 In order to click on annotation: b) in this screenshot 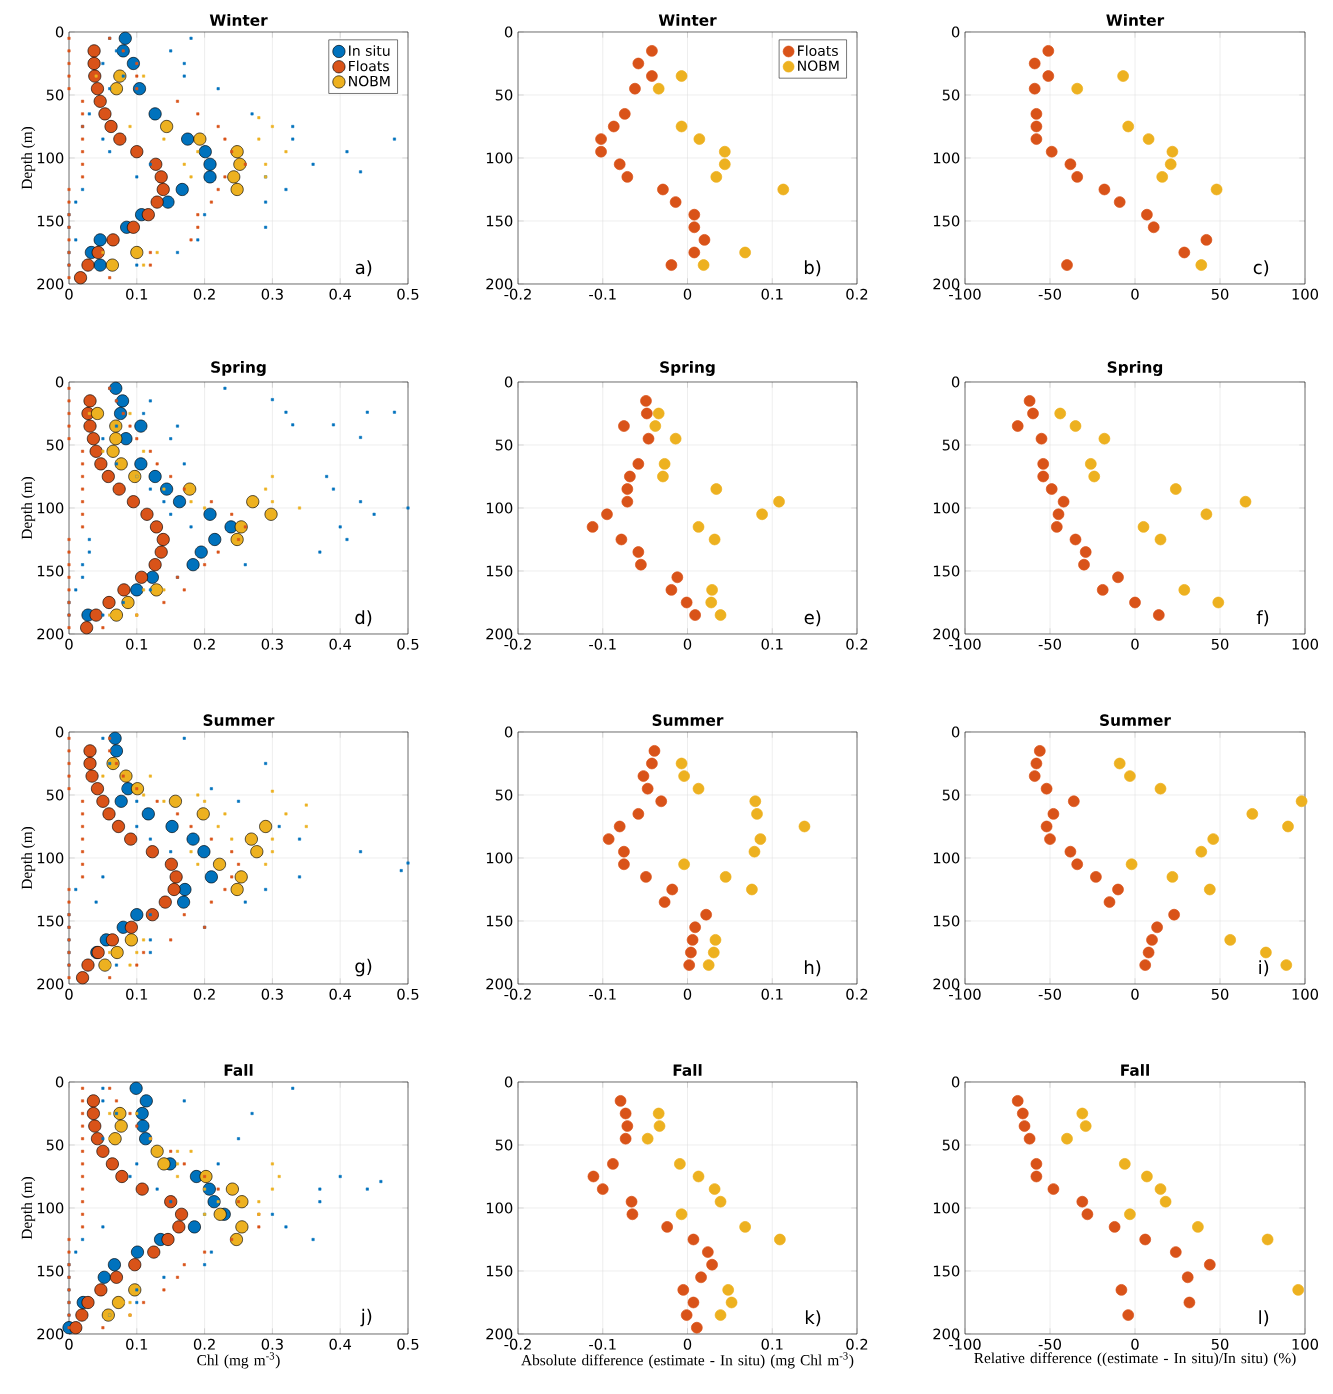, I will do `click(812, 268)`.